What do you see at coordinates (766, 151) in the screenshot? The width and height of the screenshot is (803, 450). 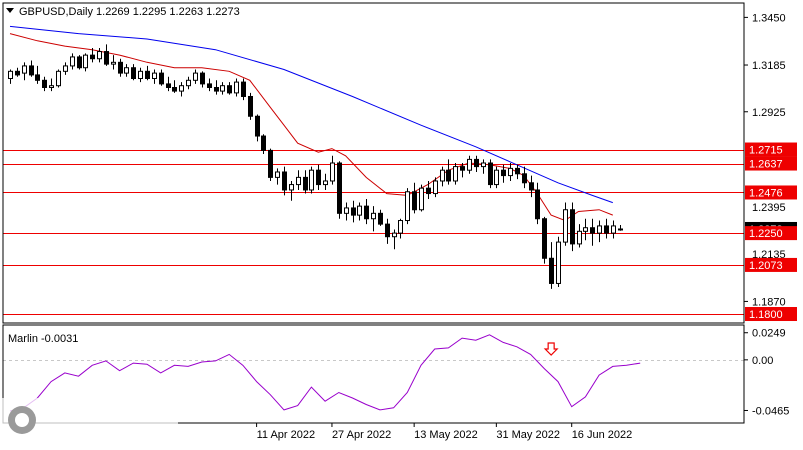 I see `level-label: 1.2715` at bounding box center [766, 151].